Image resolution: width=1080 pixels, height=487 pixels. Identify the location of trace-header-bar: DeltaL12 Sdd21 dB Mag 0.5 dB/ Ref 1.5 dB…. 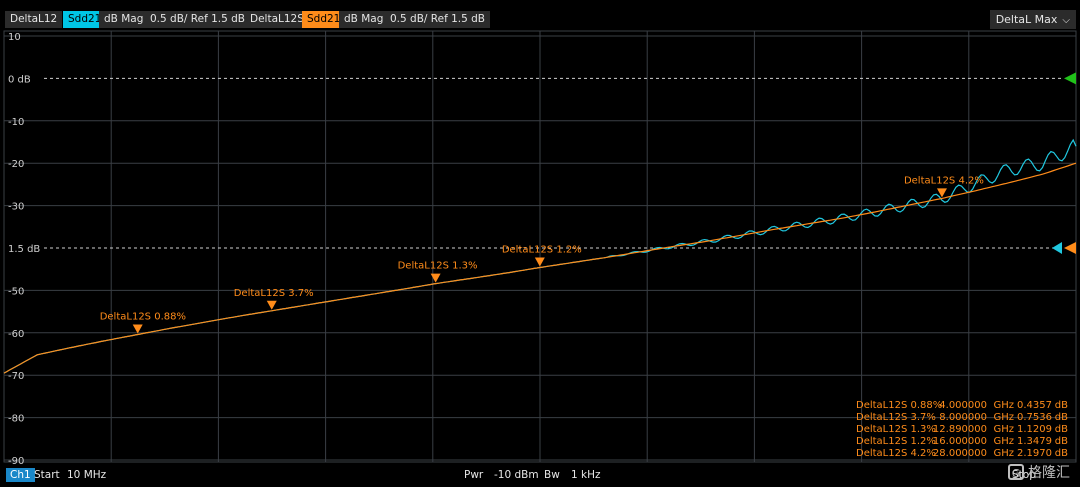
(540, 15).